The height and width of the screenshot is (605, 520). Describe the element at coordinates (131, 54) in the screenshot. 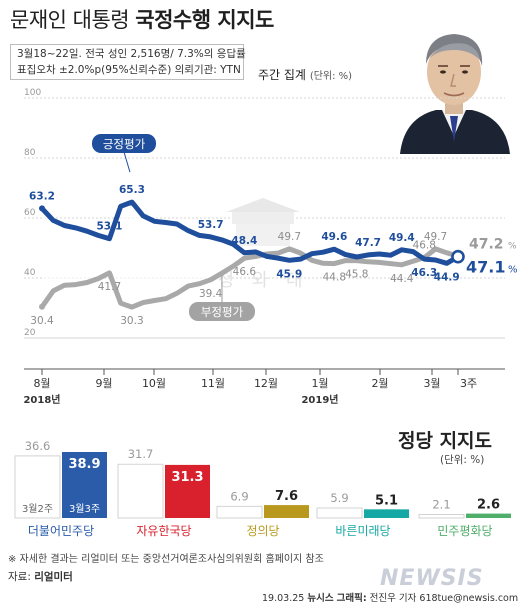

I see `survey-info-line1: 3월18~22일. 전국 성인 2,516명/ 7.3%의 응답률` at that location.